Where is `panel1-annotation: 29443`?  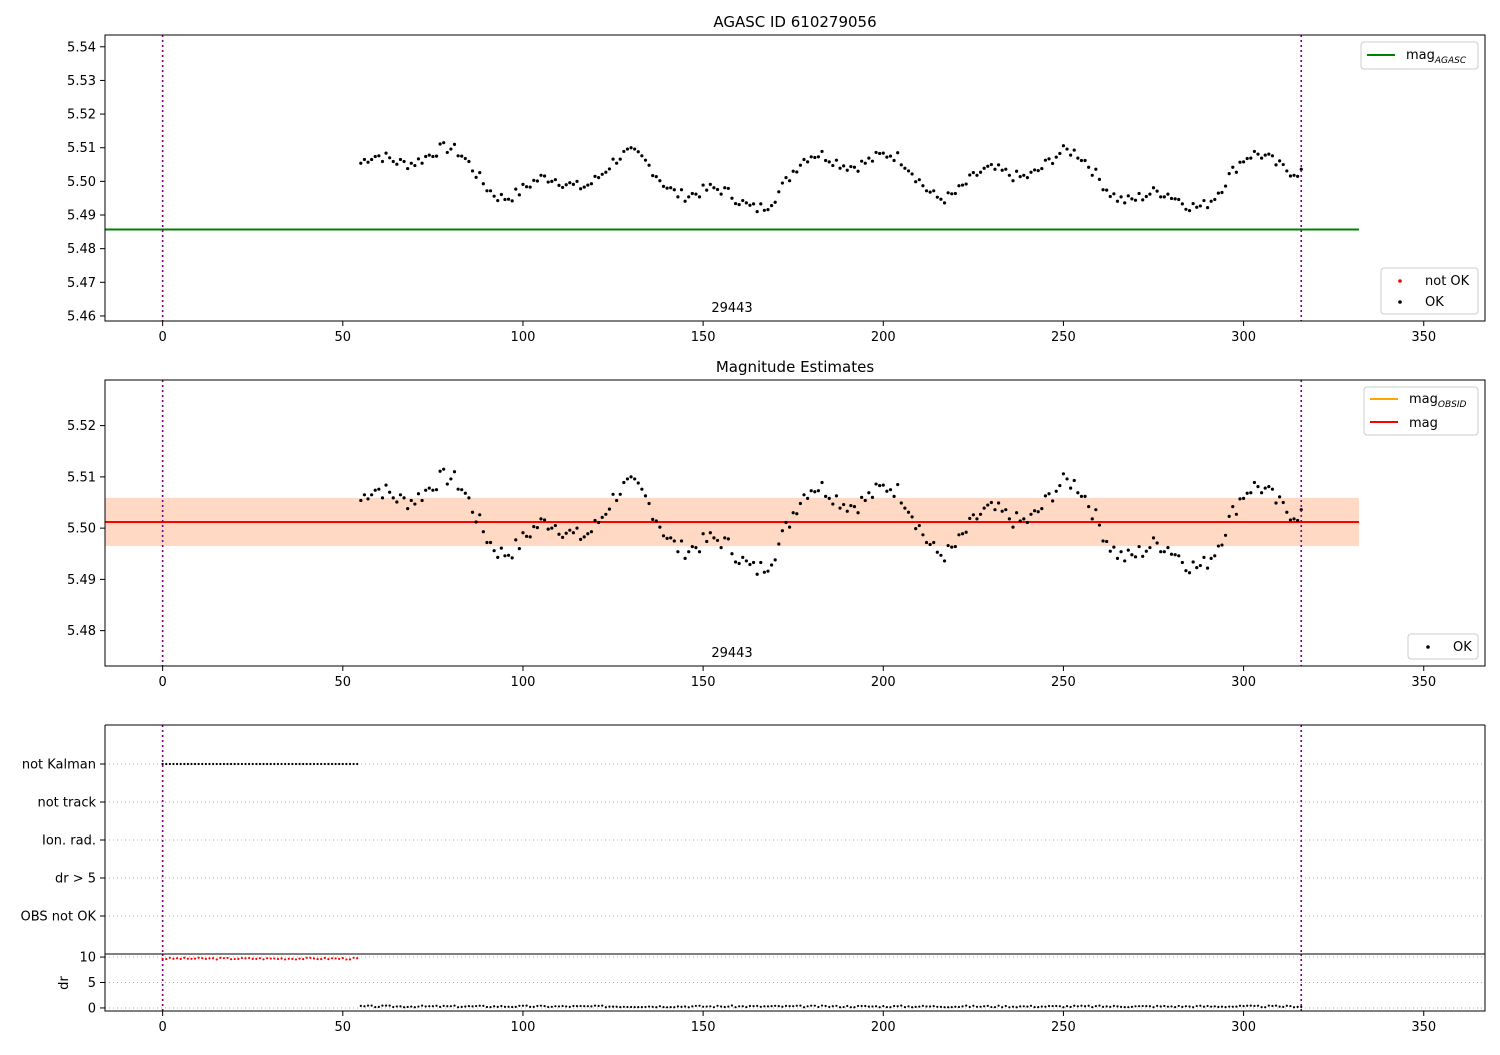 panel1-annotation: 29443 is located at coordinates (731, 308).